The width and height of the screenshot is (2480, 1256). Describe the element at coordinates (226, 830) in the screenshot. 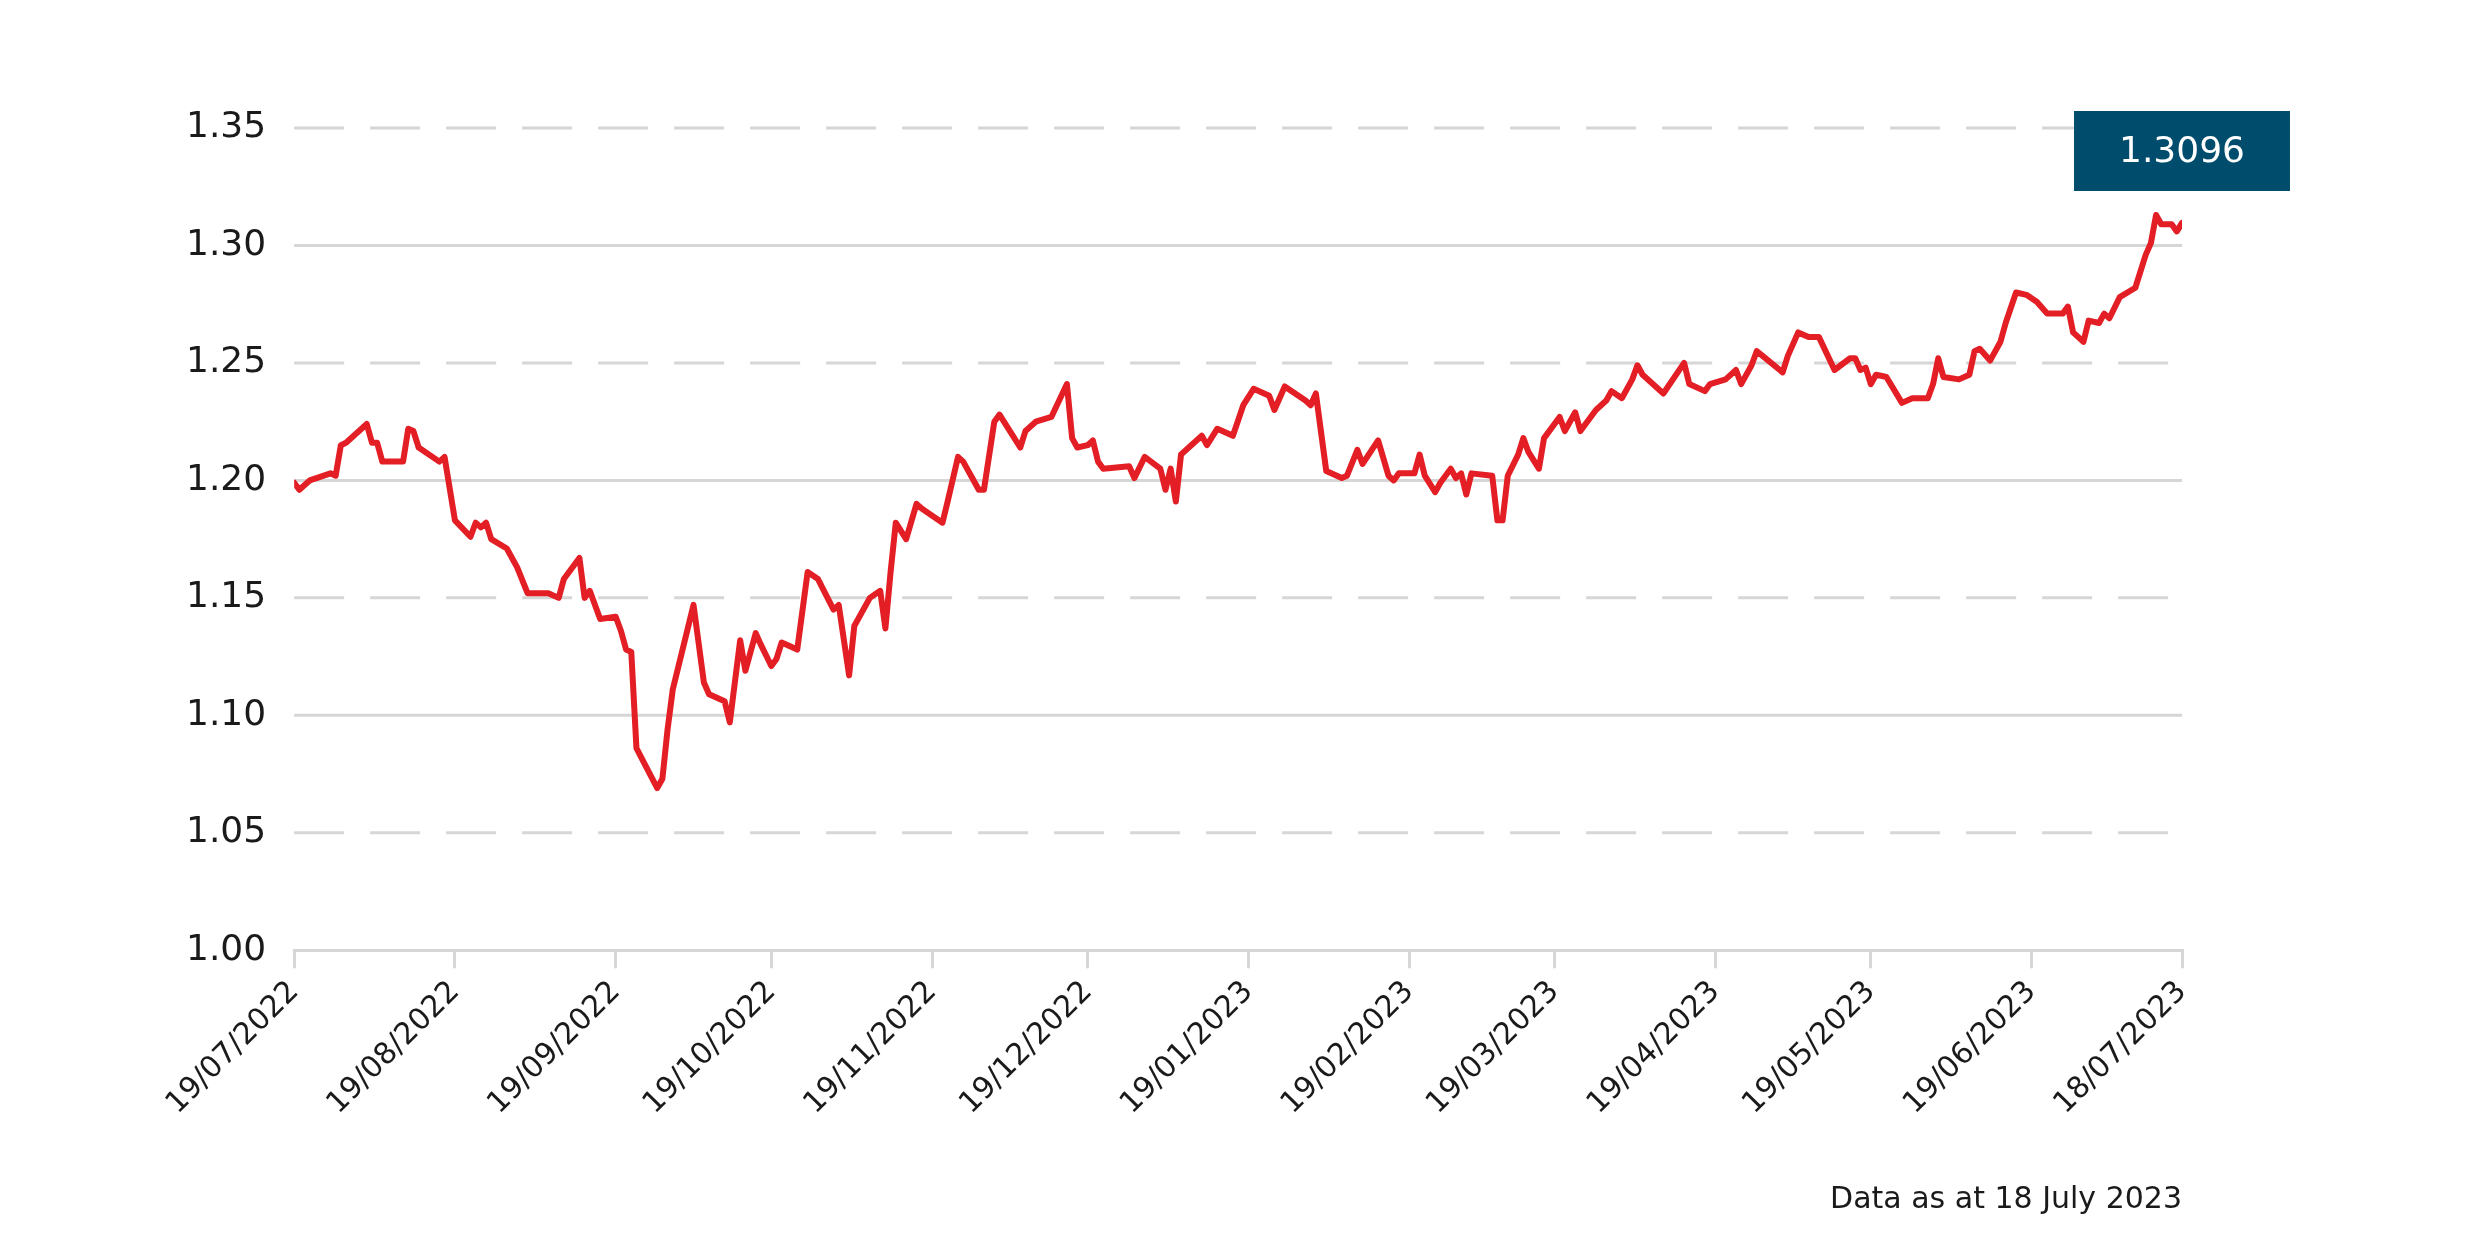

I see `y-tick-label: 1.05` at that location.